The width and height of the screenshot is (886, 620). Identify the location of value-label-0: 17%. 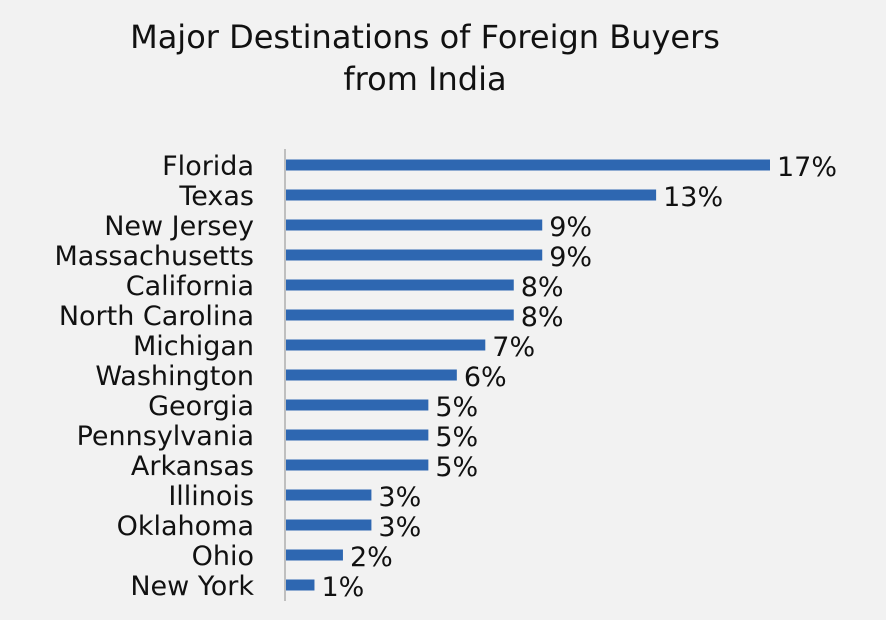
(807, 167).